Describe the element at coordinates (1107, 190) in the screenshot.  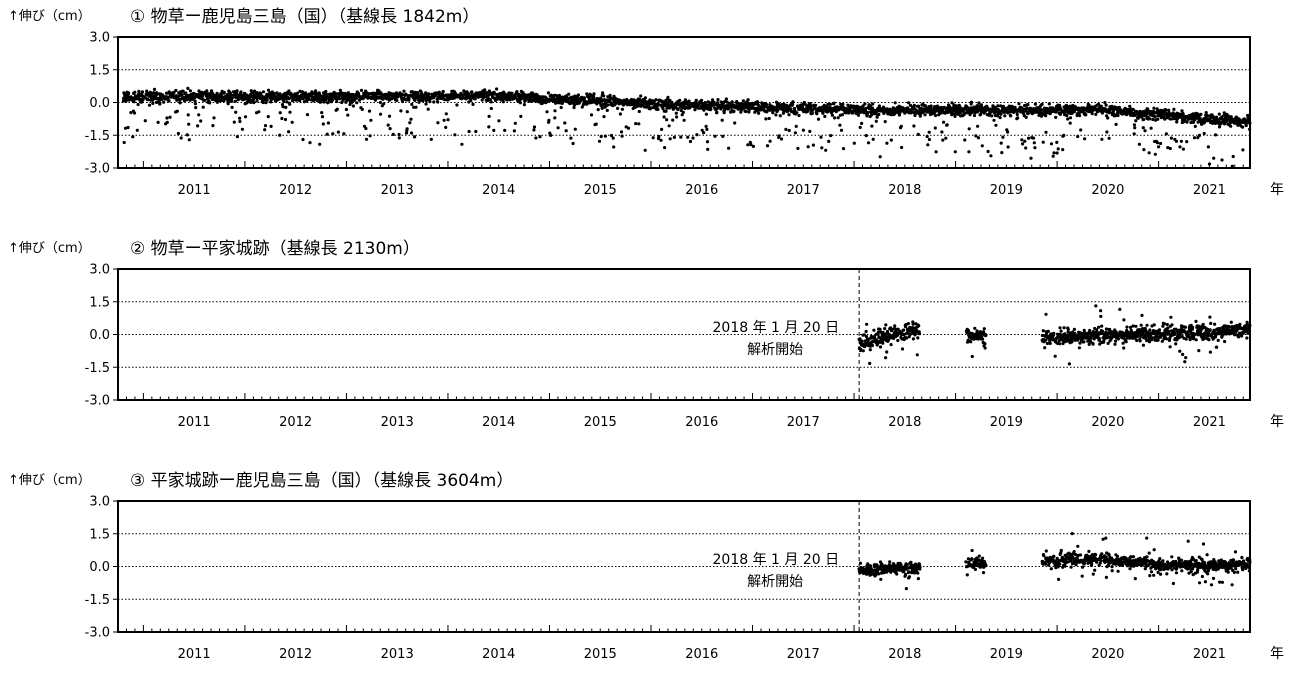
I see `x-tick-label: 2020` at that location.